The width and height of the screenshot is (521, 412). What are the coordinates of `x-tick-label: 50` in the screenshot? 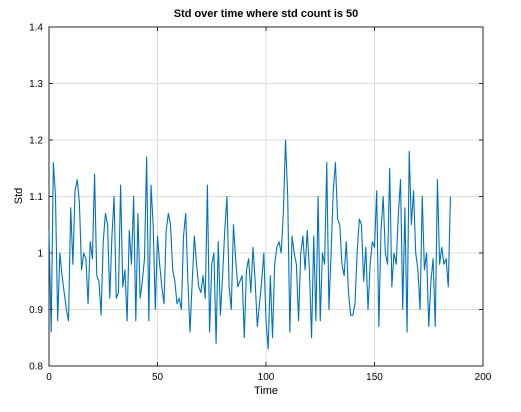 It's located at (158, 377).